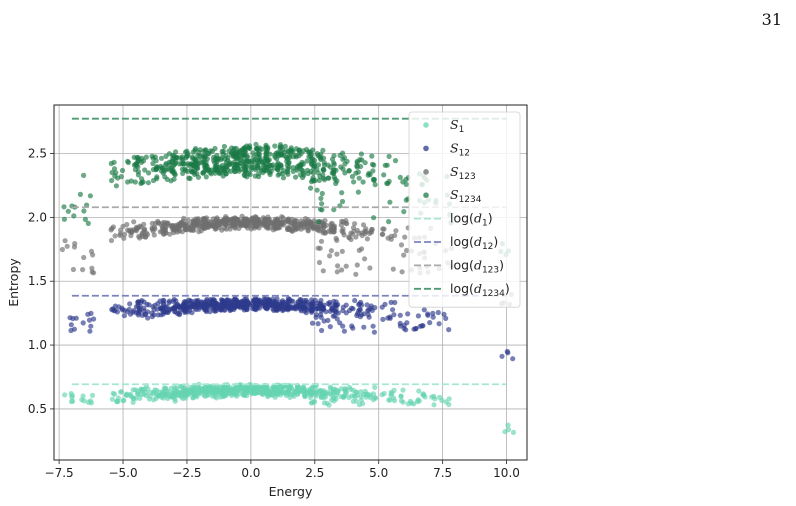 The height and width of the screenshot is (506, 796). What do you see at coordinates (282, 470) in the screenshot?
I see `x-axis-ticks: −7.5 −5.0 −2.5 0.0 2.5 5.0 7.5 10.0` at bounding box center [282, 470].